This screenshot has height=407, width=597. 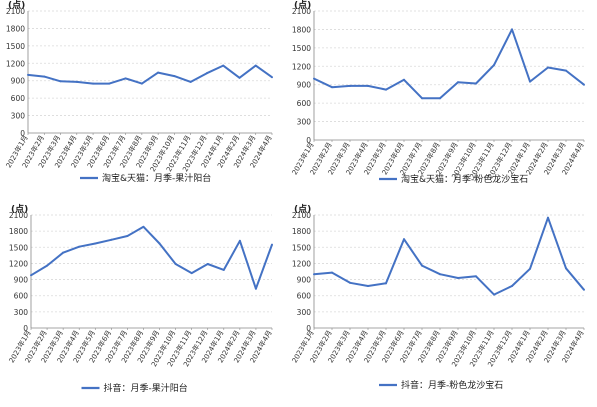 What do you see at coordinates (146, 388) in the screenshot?
I see `legend-label: 抖音：月季-果汁阳台` at bounding box center [146, 388].